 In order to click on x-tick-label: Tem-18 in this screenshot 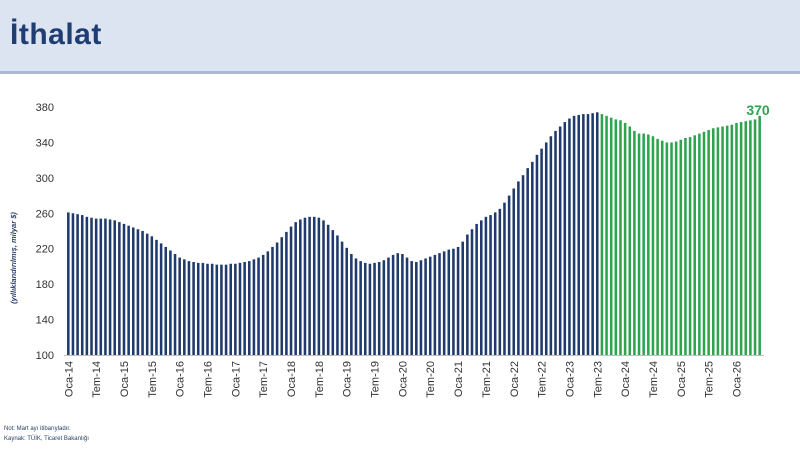, I will do `click(320, 379)`.